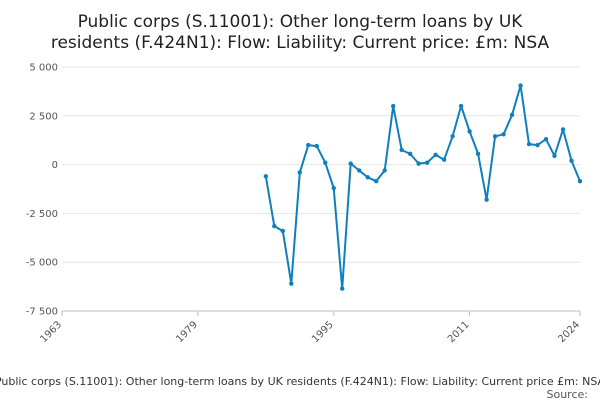 The height and width of the screenshot is (400, 600). Describe the element at coordinates (568, 394) in the screenshot. I see `source-label: Source:` at that location.